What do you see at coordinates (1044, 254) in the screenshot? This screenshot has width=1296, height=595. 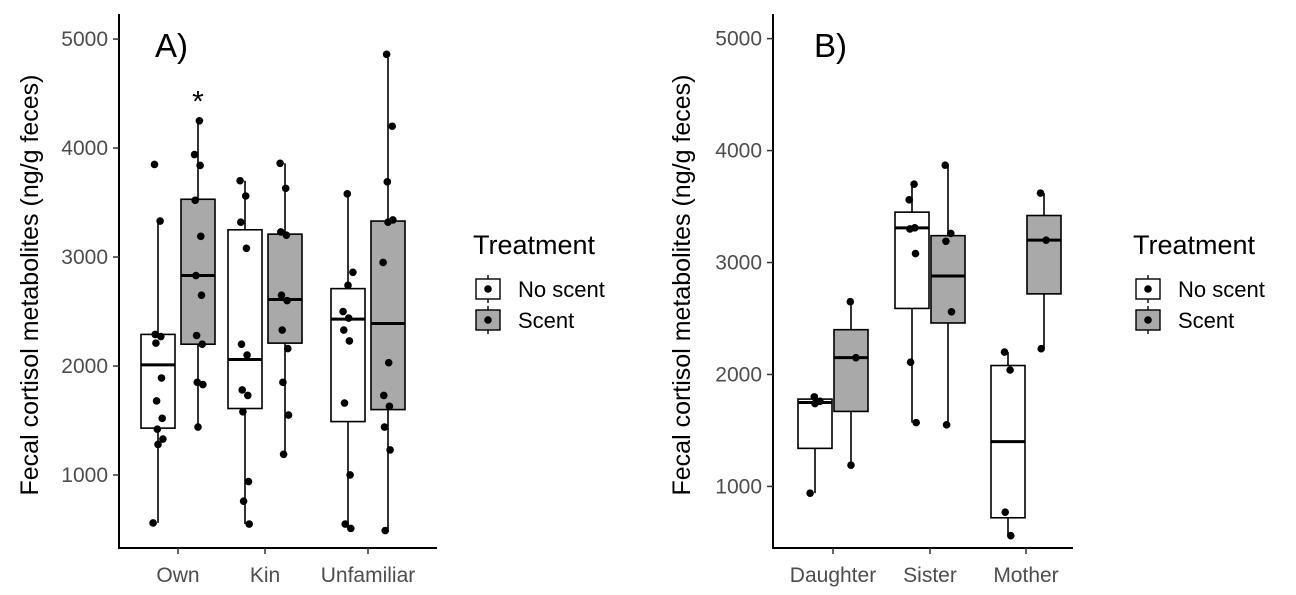 I see `box-scent-mother` at bounding box center [1044, 254].